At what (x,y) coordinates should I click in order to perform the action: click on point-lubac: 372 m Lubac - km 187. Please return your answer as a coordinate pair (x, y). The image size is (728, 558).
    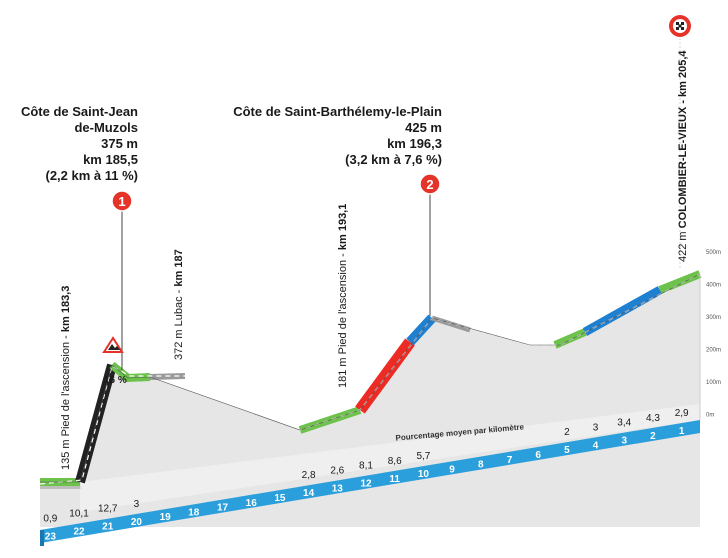
    Looking at the image, I should click on (179, 304).